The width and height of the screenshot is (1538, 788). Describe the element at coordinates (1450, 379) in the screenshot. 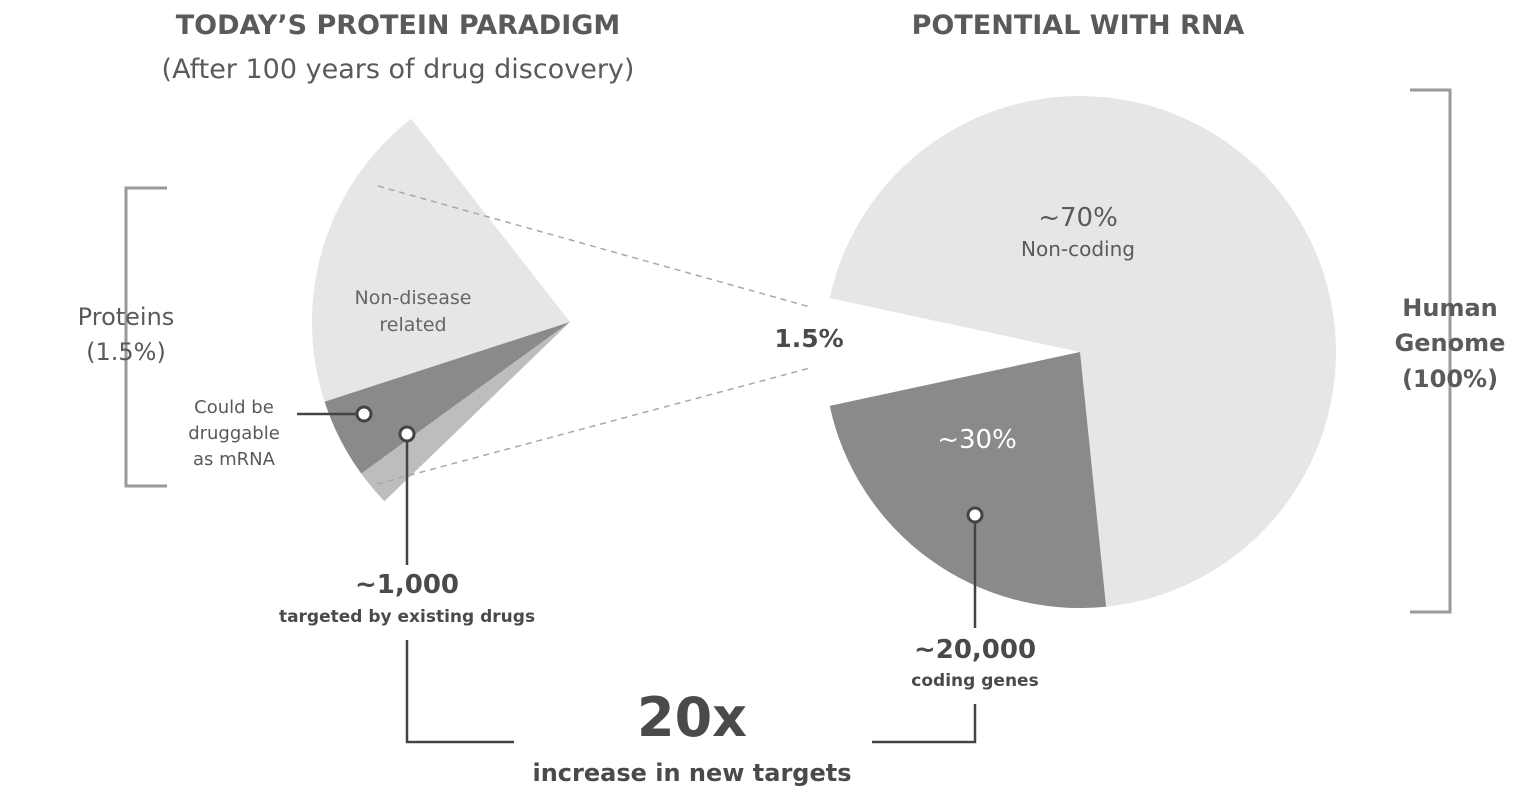

I see `genome-label-line3: (100%)` at that location.